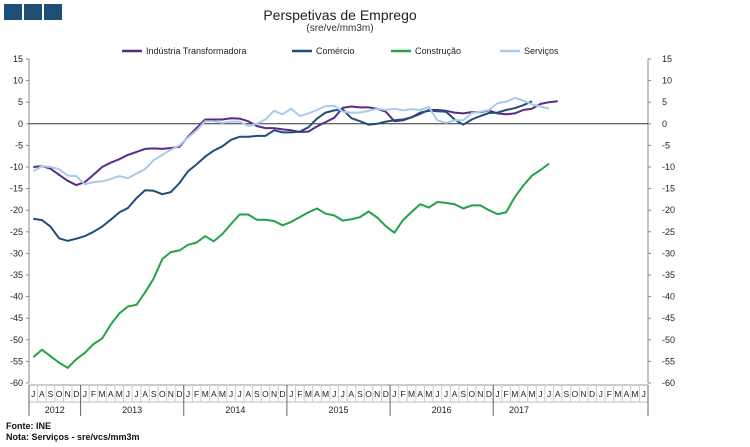  I want to click on y-tick-label-right: -55, so click(668, 361).